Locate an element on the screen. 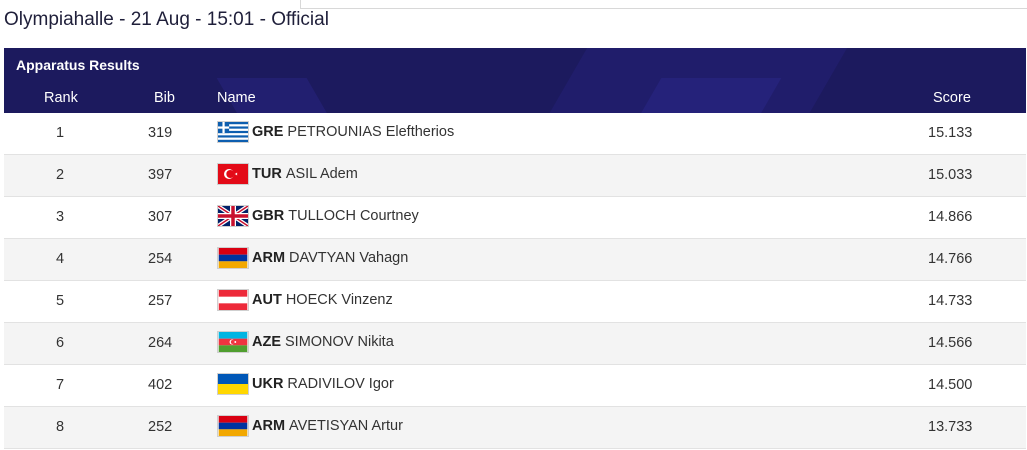 This screenshot has height=450, width=1027. great-britain-flag-icon is located at coordinates (233, 216).